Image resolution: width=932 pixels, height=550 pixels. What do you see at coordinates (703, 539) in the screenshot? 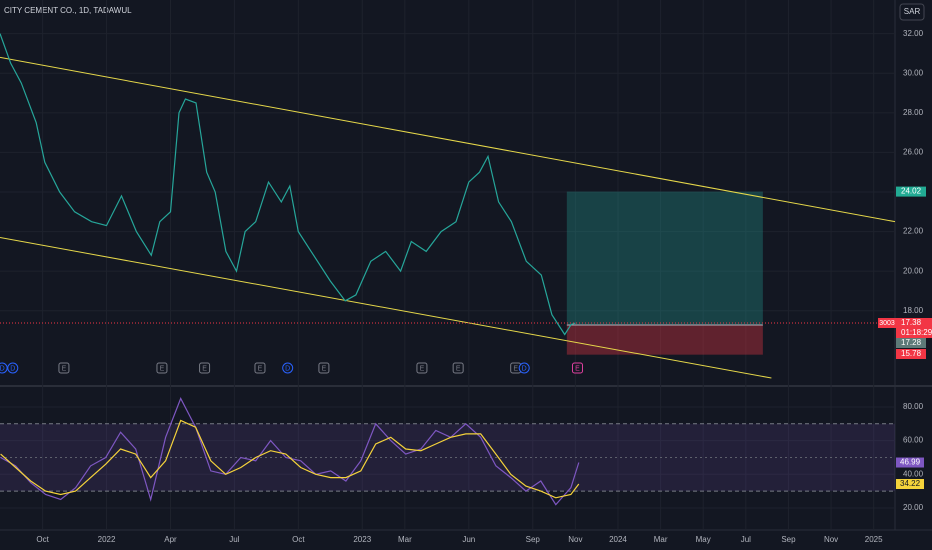
I see `x-tick-label: May` at bounding box center [703, 539].